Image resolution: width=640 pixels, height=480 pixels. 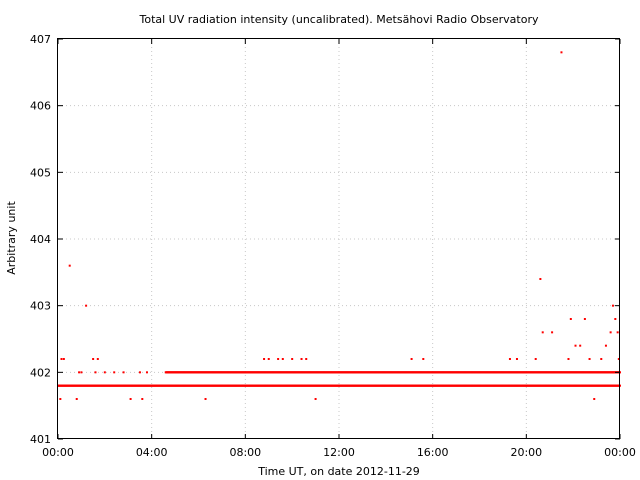 What do you see at coordinates (11, 238) in the screenshot?
I see `y-axis-label: Arbitrary unit` at bounding box center [11, 238].